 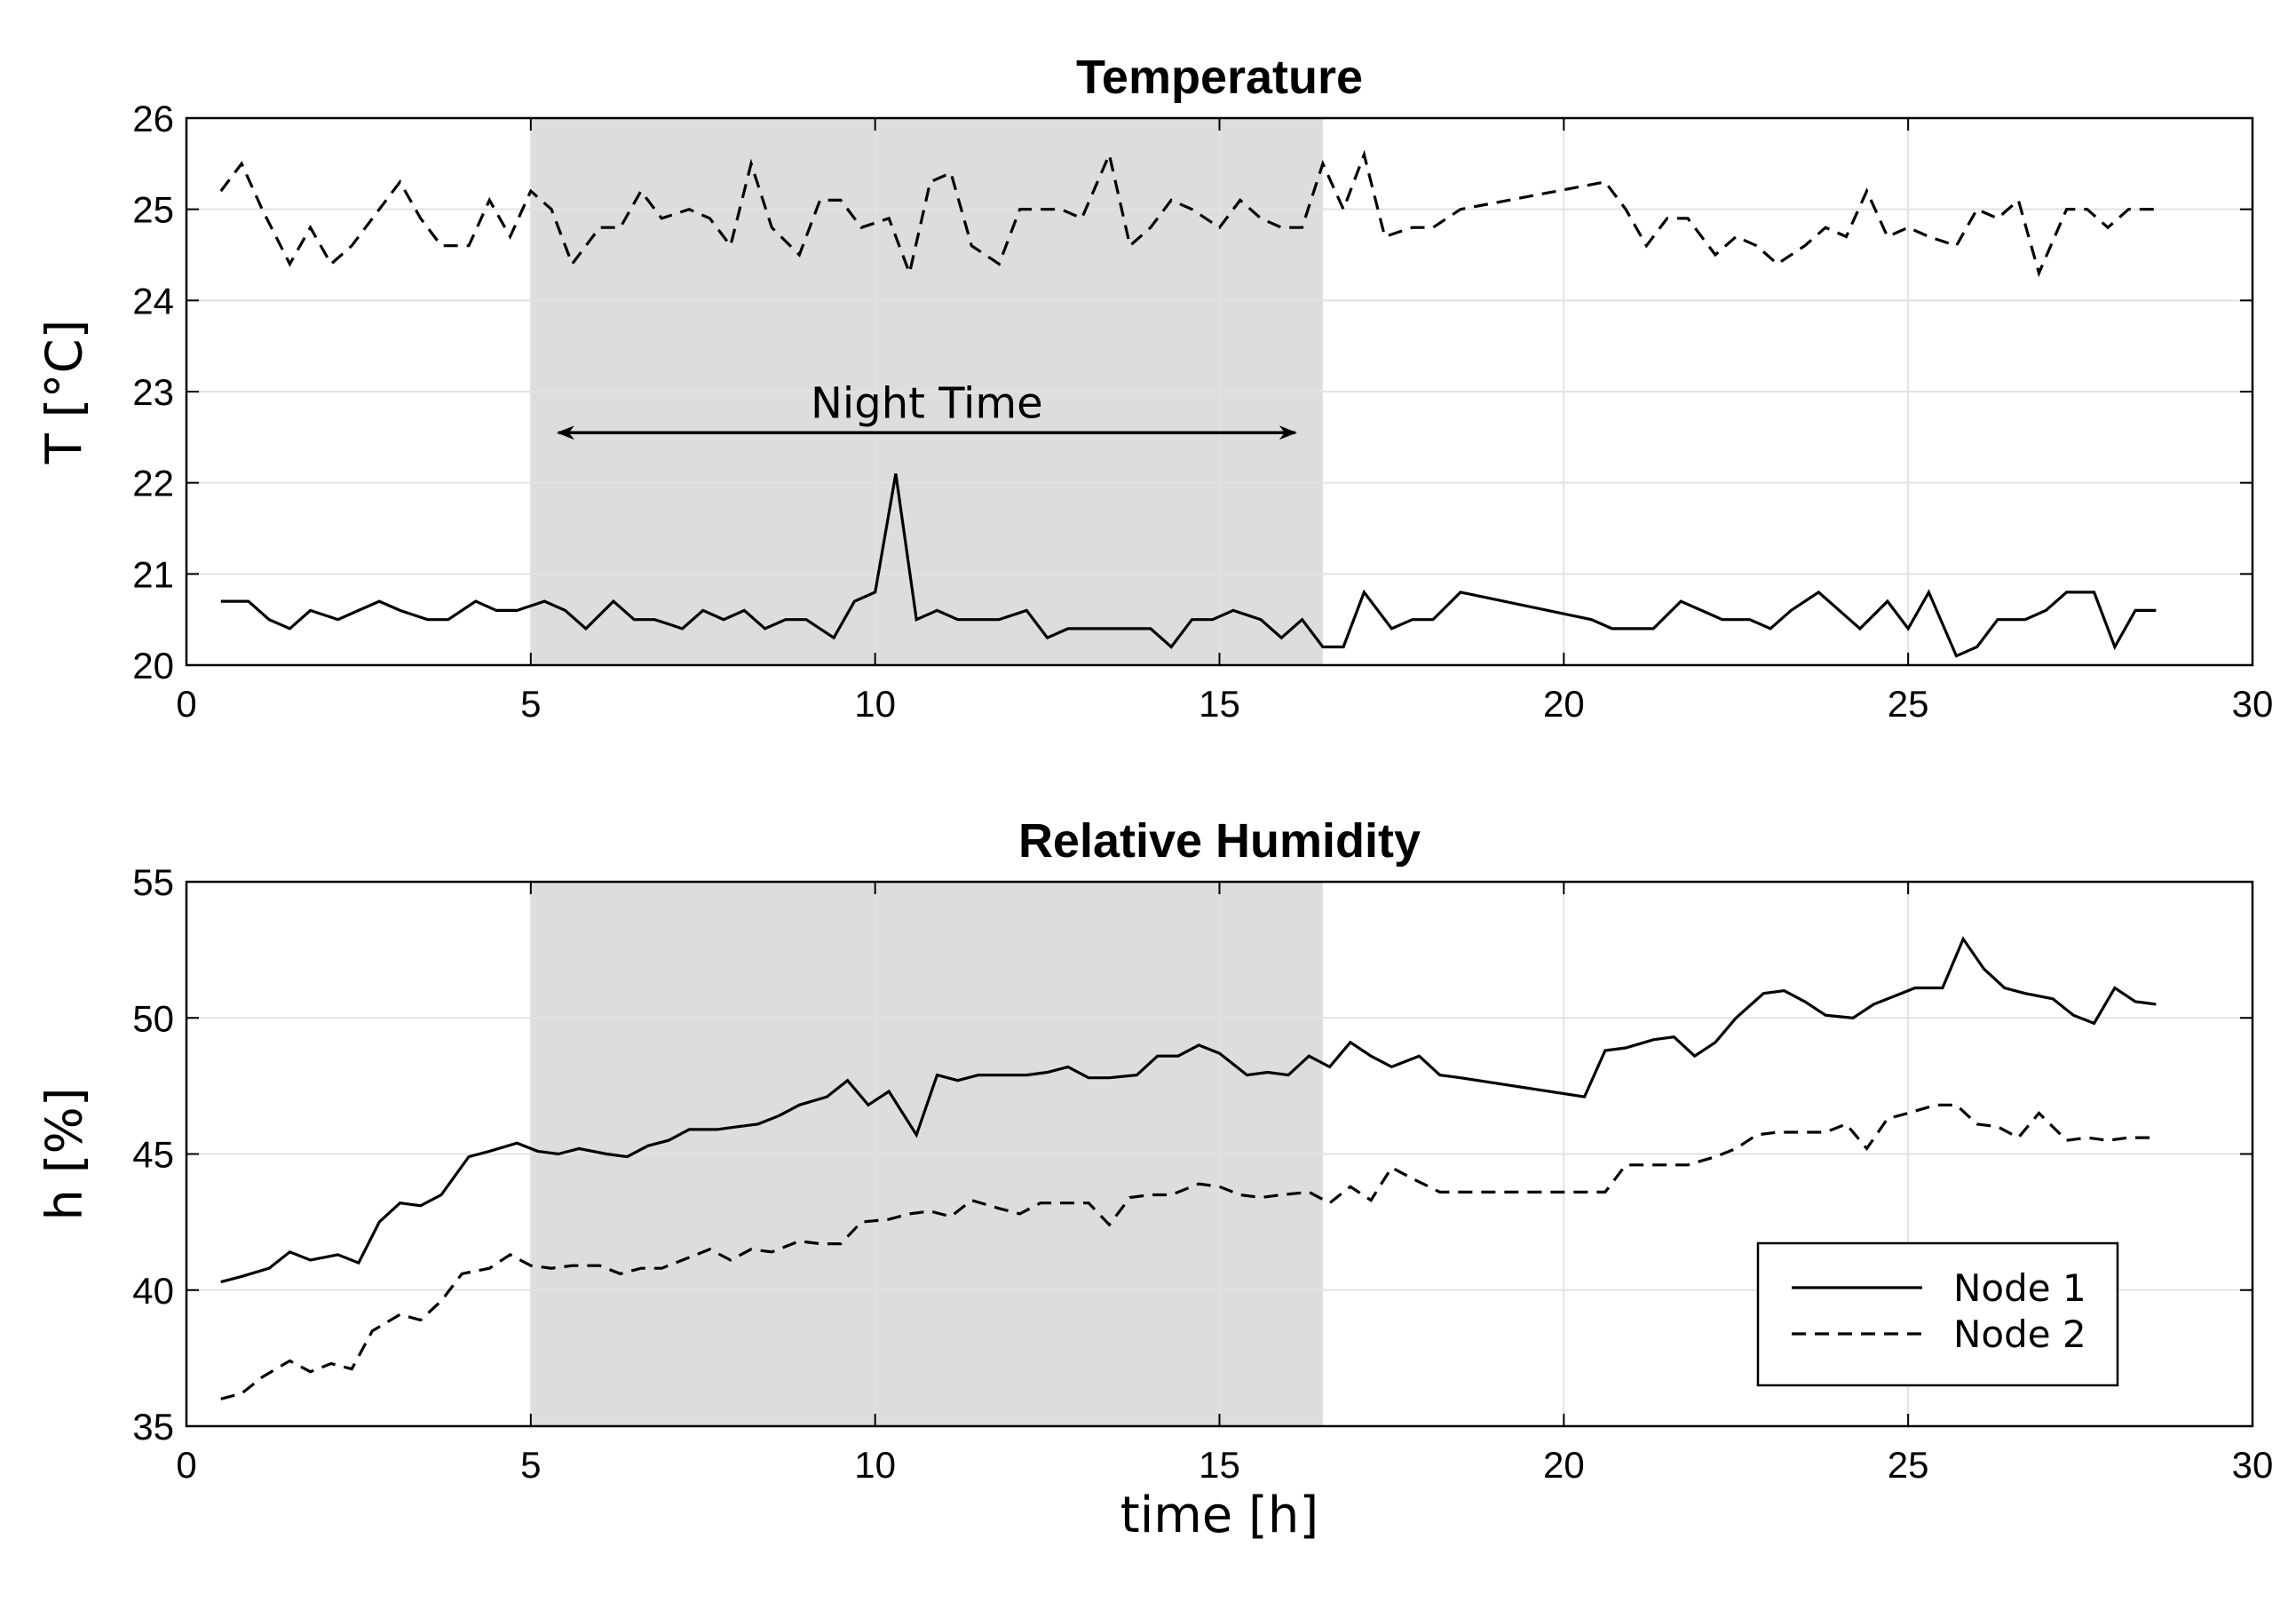 I want to click on humidity-x-tick-label: 0, so click(x=186, y=1465).